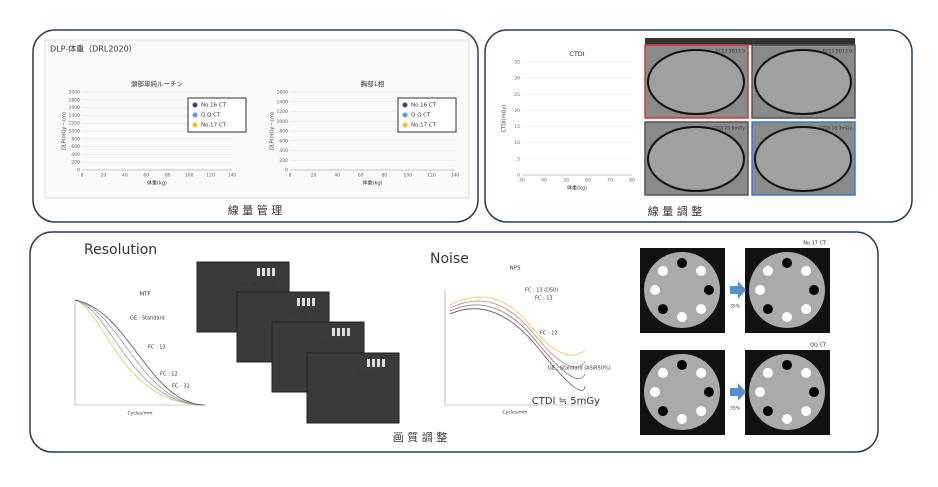 The height and width of the screenshot is (487, 938). Describe the element at coordinates (517, 143) in the screenshot. I see `tick-label: 10` at that location.